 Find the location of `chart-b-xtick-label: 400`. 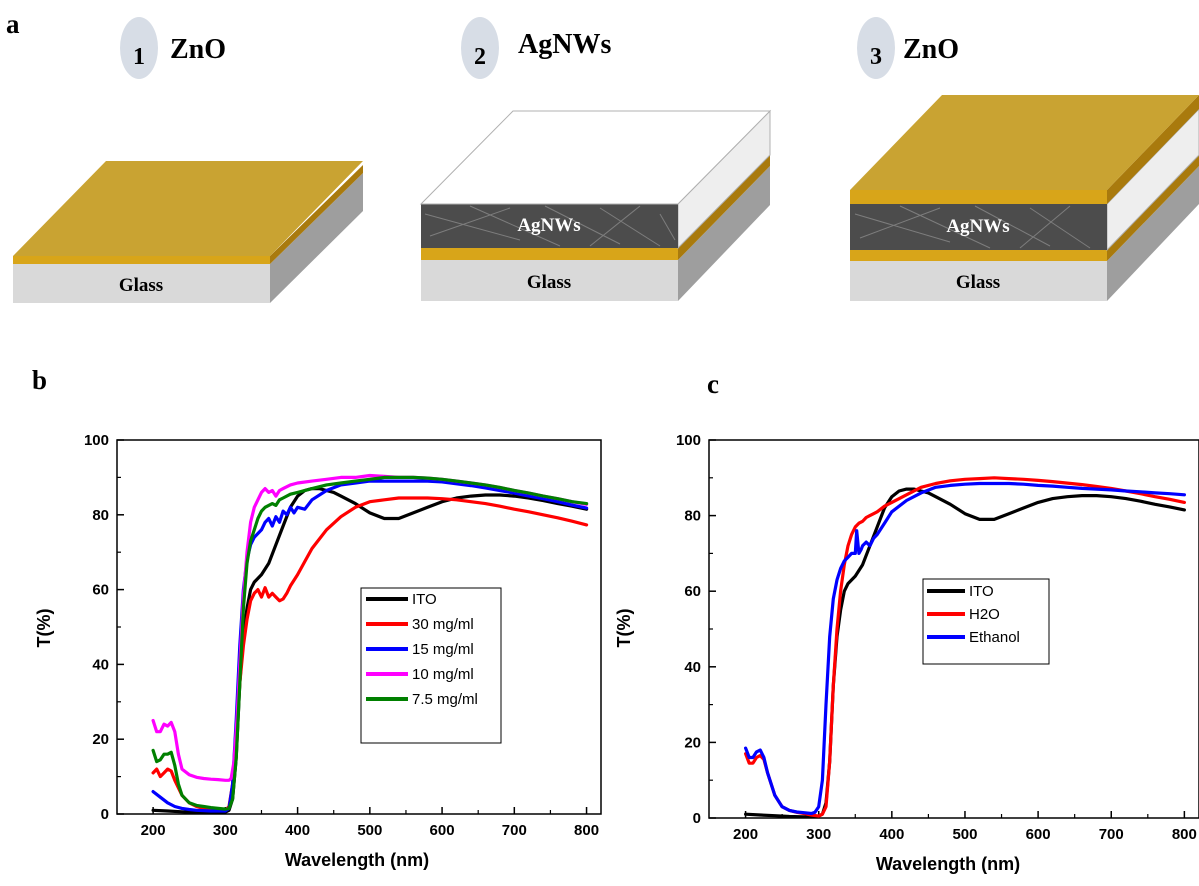

chart-b-xtick-label: 400 is located at coordinates (297, 830).